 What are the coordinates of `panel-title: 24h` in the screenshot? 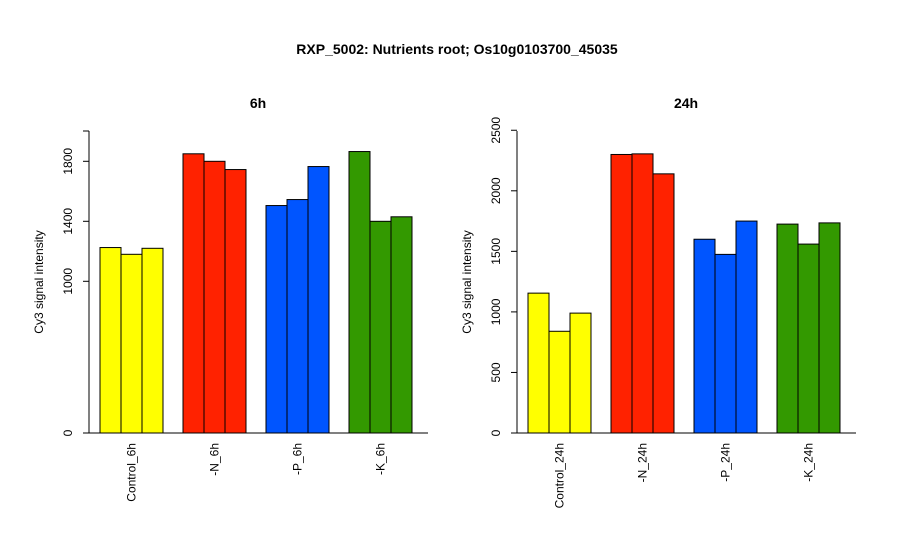 It's located at (686, 103).